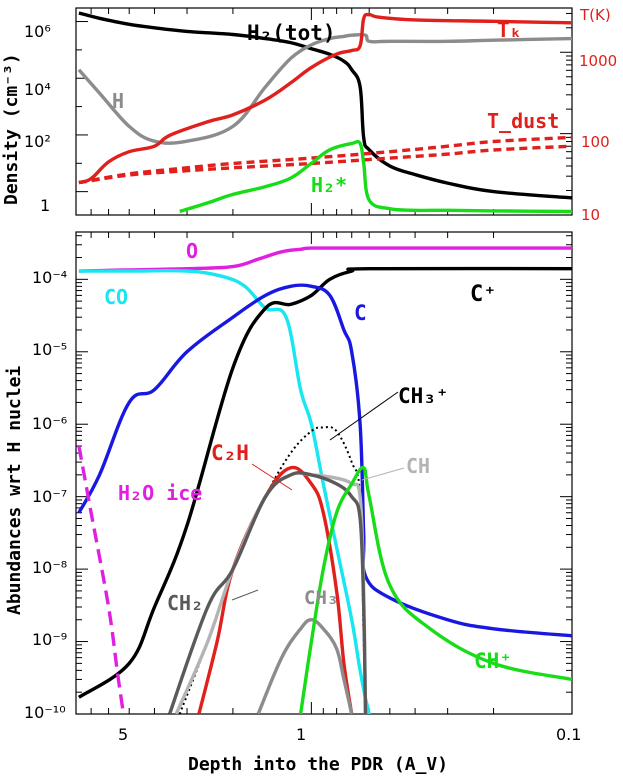 The image size is (623, 777). Describe the element at coordinates (49, 496) in the screenshot. I see `bottom-ytick-label: 10⁻⁷` at that location.